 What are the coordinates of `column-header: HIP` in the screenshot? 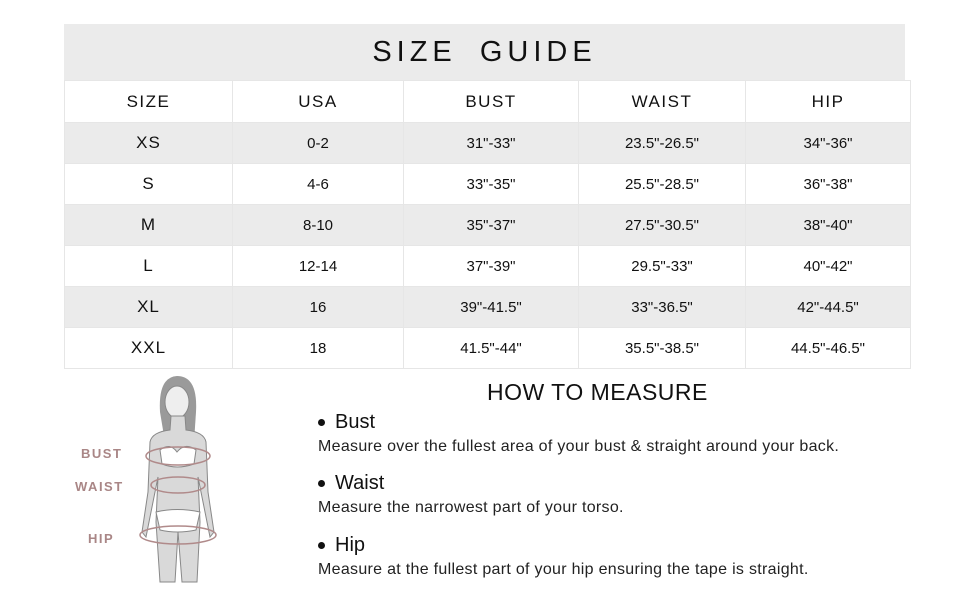 It's located at (828, 101).